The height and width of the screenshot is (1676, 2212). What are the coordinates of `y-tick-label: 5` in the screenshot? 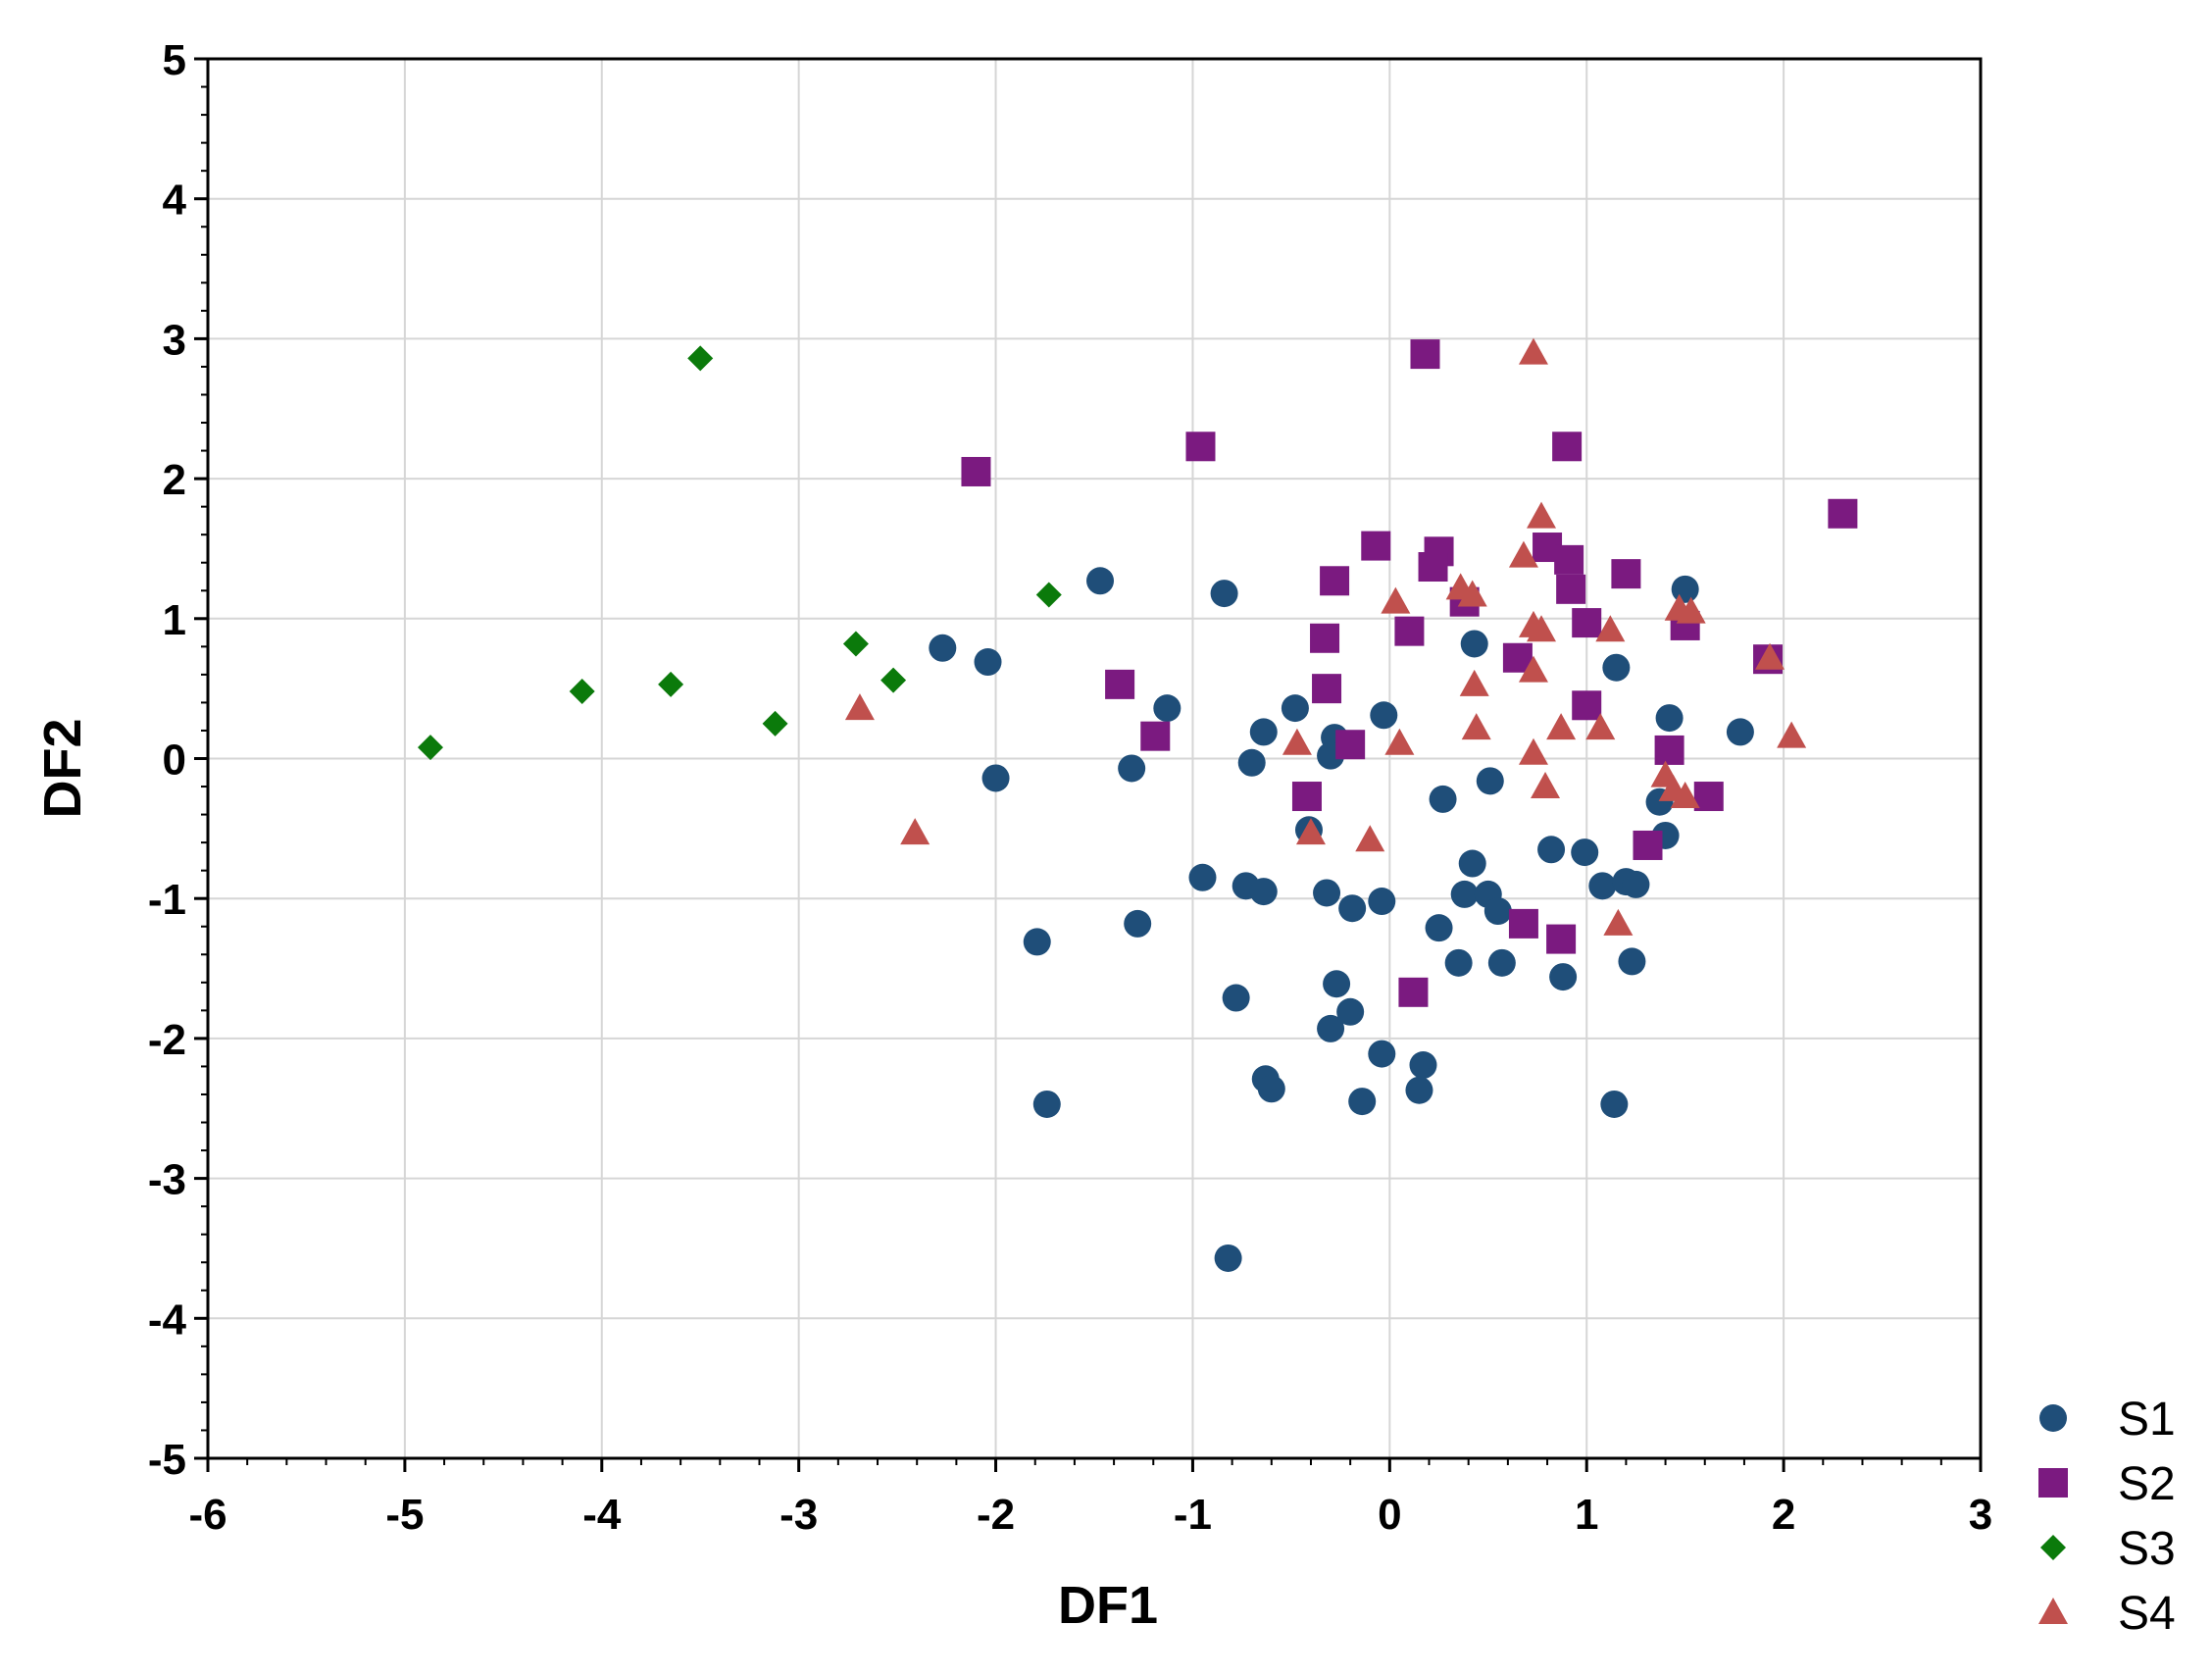 It's located at (174, 60).